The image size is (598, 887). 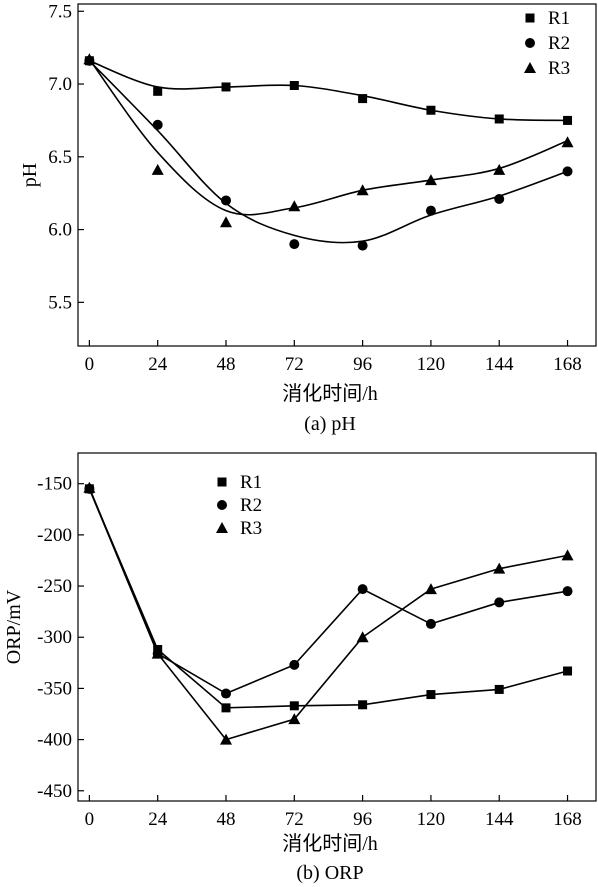 What do you see at coordinates (54, 586) in the screenshot?
I see `y-tick-label: -250` at bounding box center [54, 586].